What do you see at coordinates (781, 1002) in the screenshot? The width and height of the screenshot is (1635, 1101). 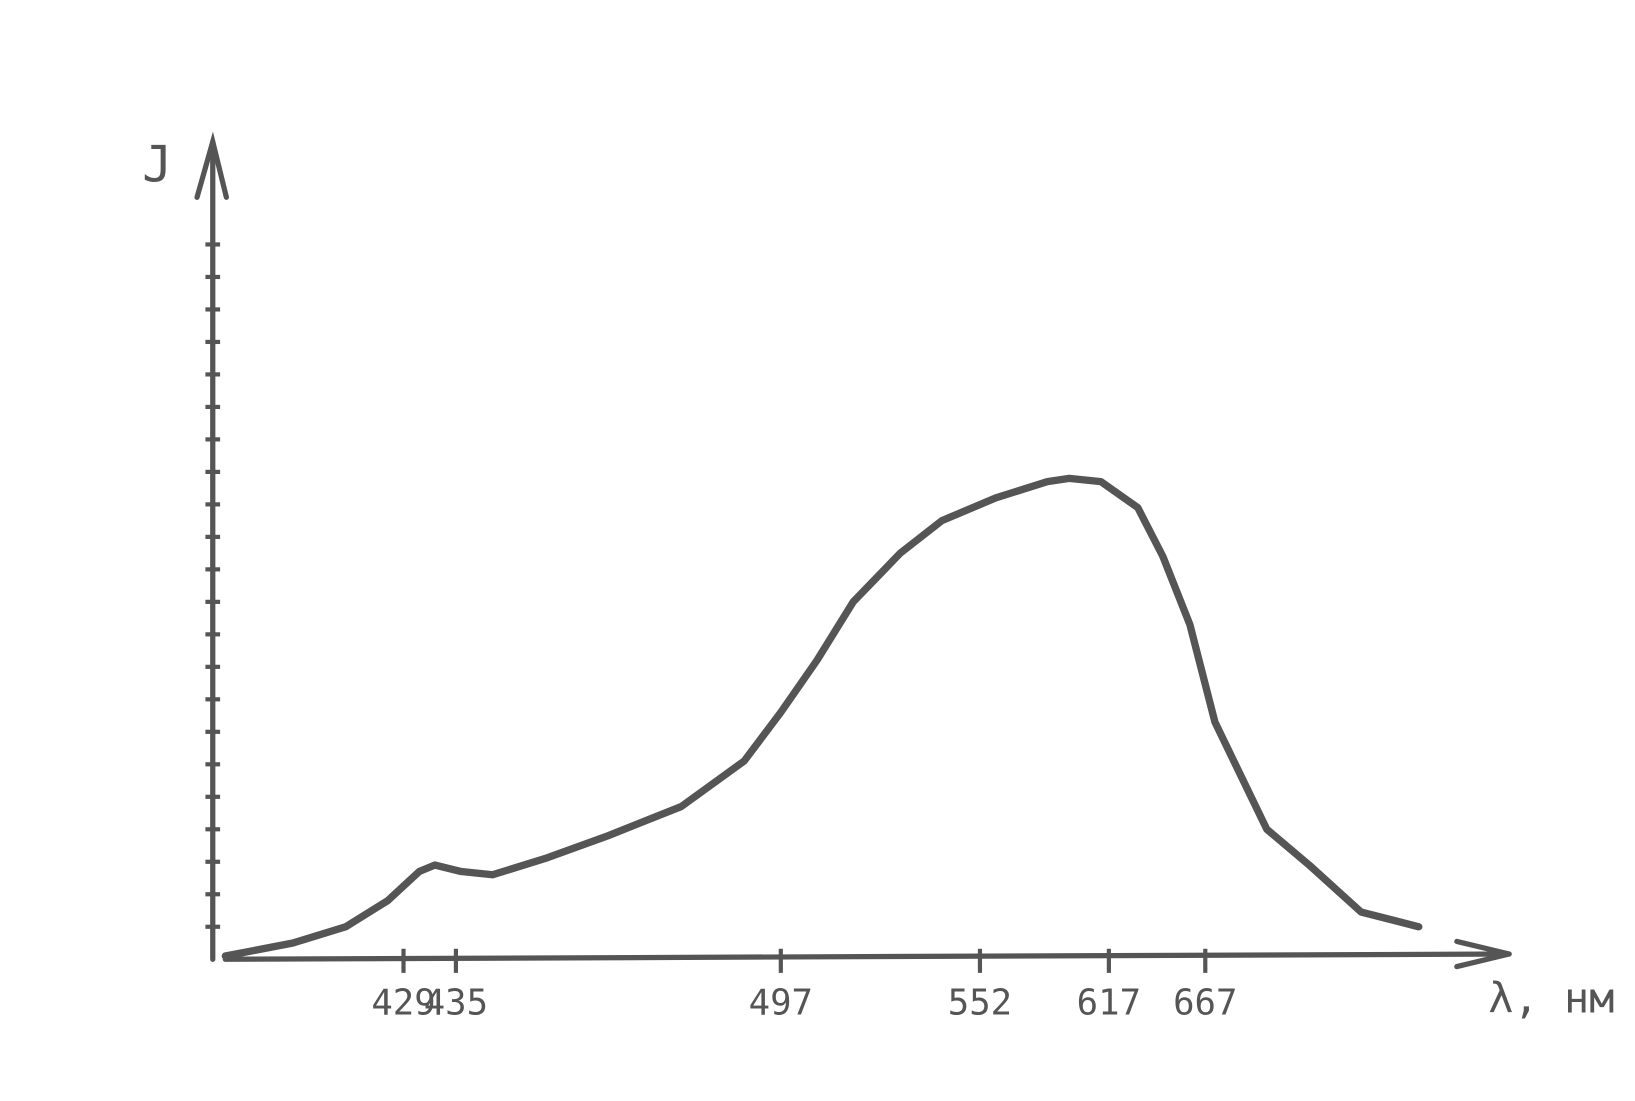 I see `x-tick-label: 497` at bounding box center [781, 1002].